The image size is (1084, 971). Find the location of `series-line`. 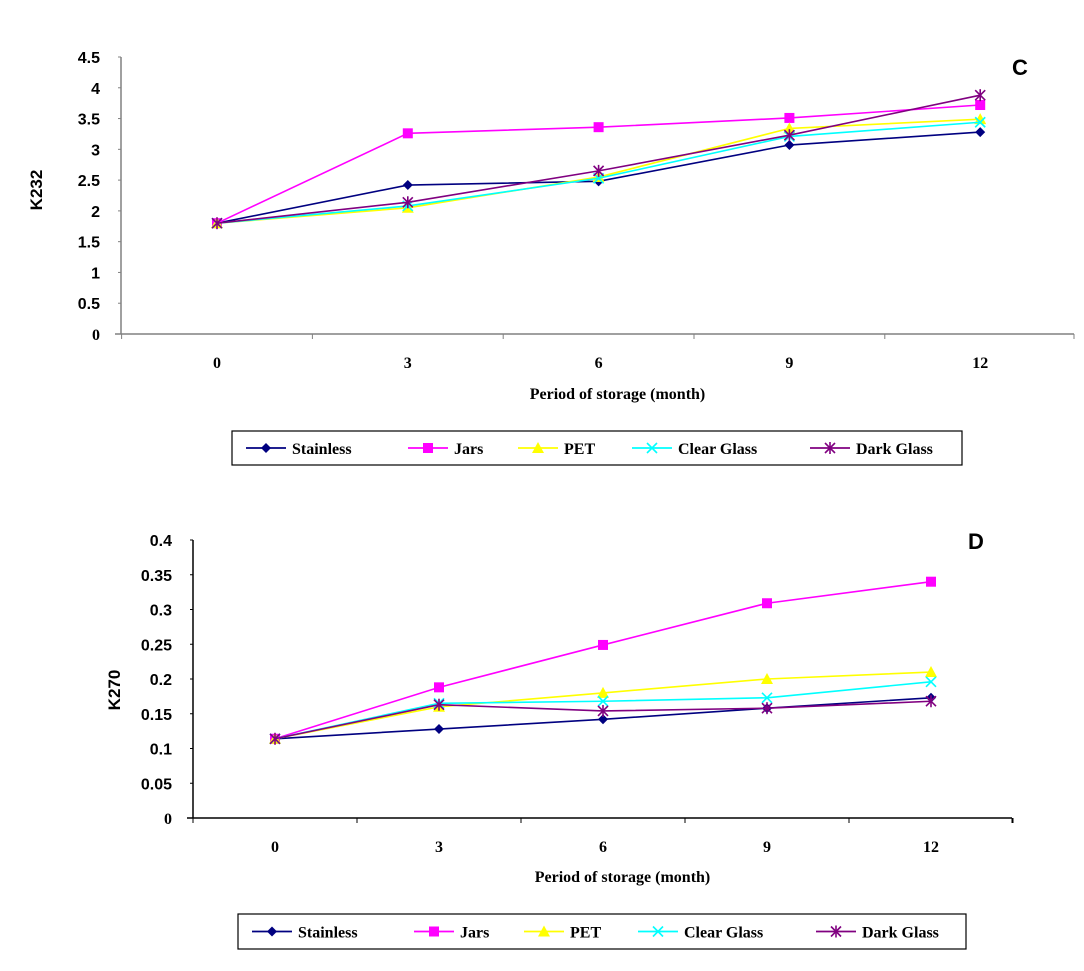

series-line is located at coordinates (598, 159).